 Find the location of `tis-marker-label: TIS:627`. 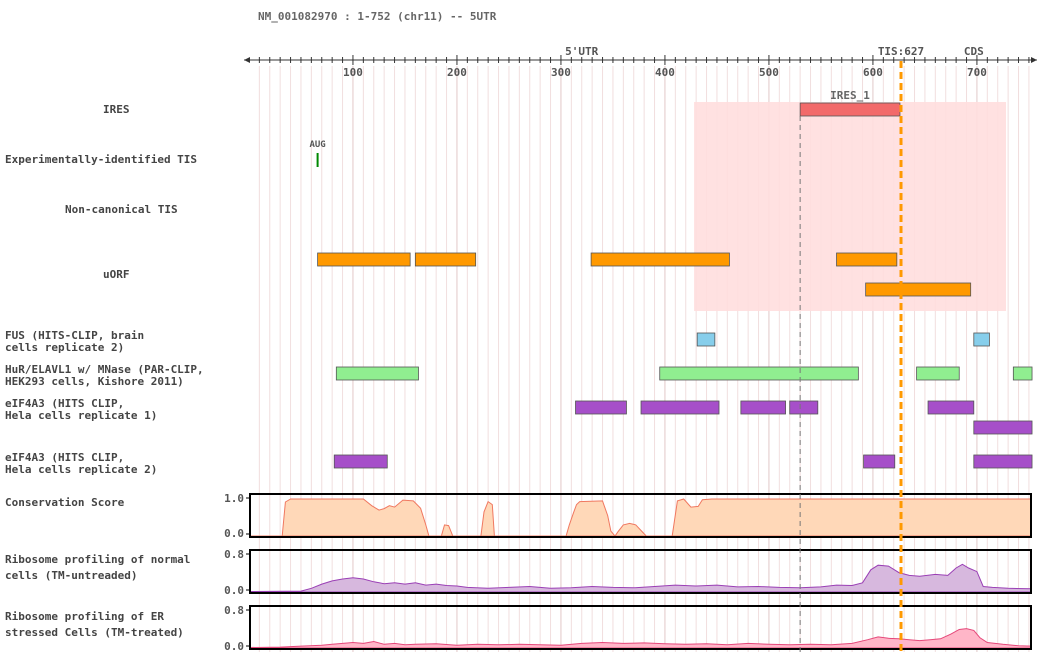

tis-marker-label: TIS:627 is located at coordinates (901, 51).